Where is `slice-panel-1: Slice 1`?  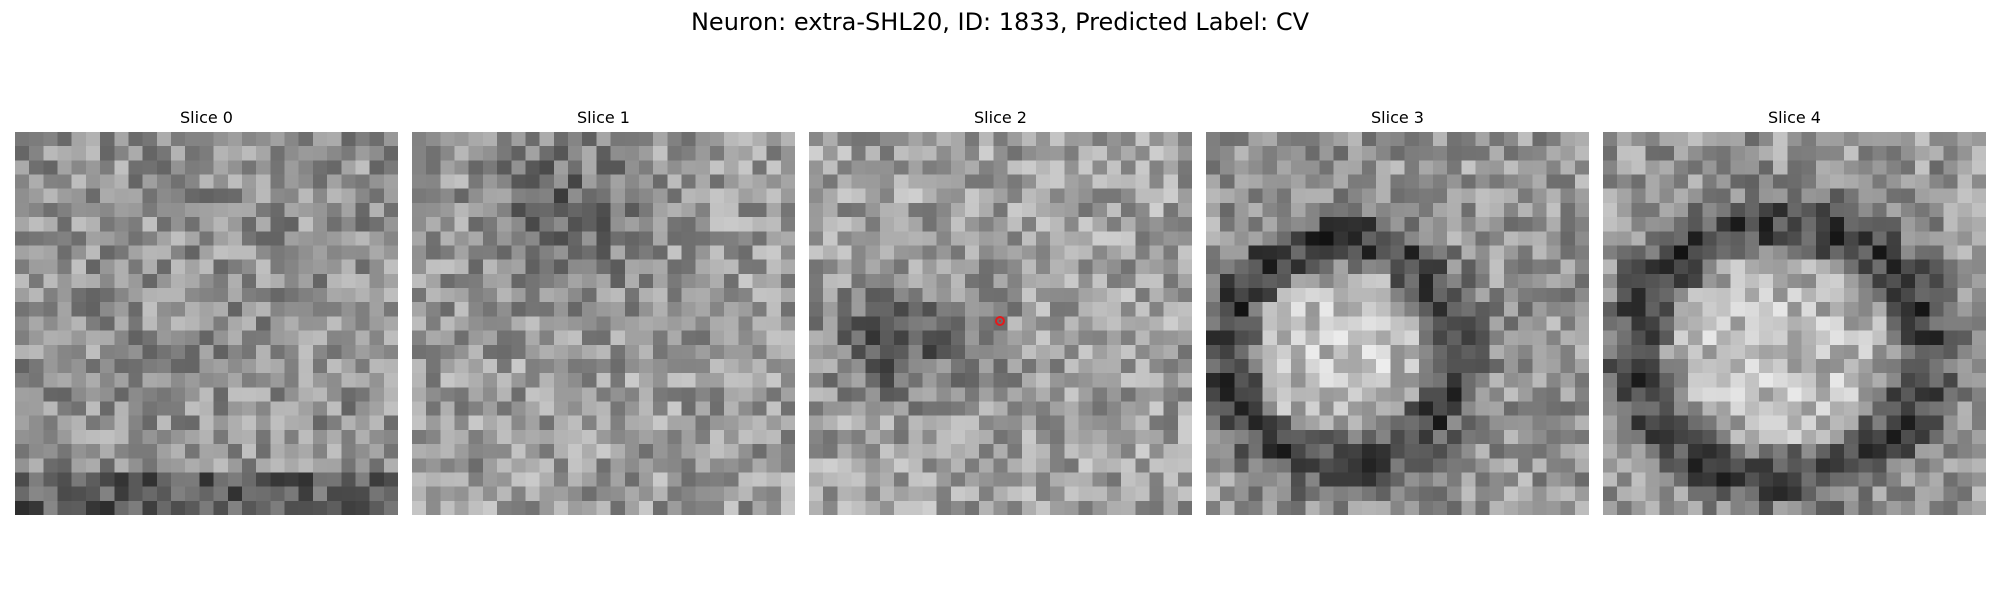 slice-panel-1: Slice 1 is located at coordinates (603, 311).